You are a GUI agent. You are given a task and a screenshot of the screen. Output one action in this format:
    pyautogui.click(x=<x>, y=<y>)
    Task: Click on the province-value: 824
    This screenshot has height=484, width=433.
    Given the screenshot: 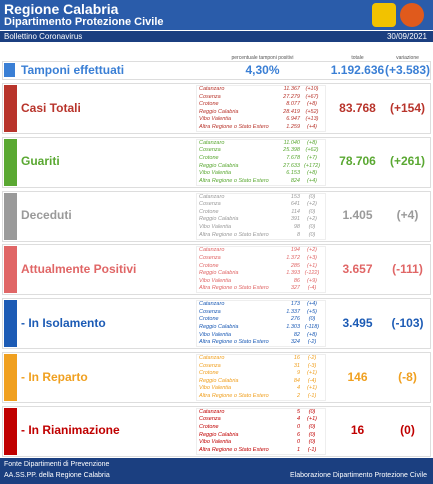 What is the action you would take?
    pyautogui.click(x=295, y=180)
    